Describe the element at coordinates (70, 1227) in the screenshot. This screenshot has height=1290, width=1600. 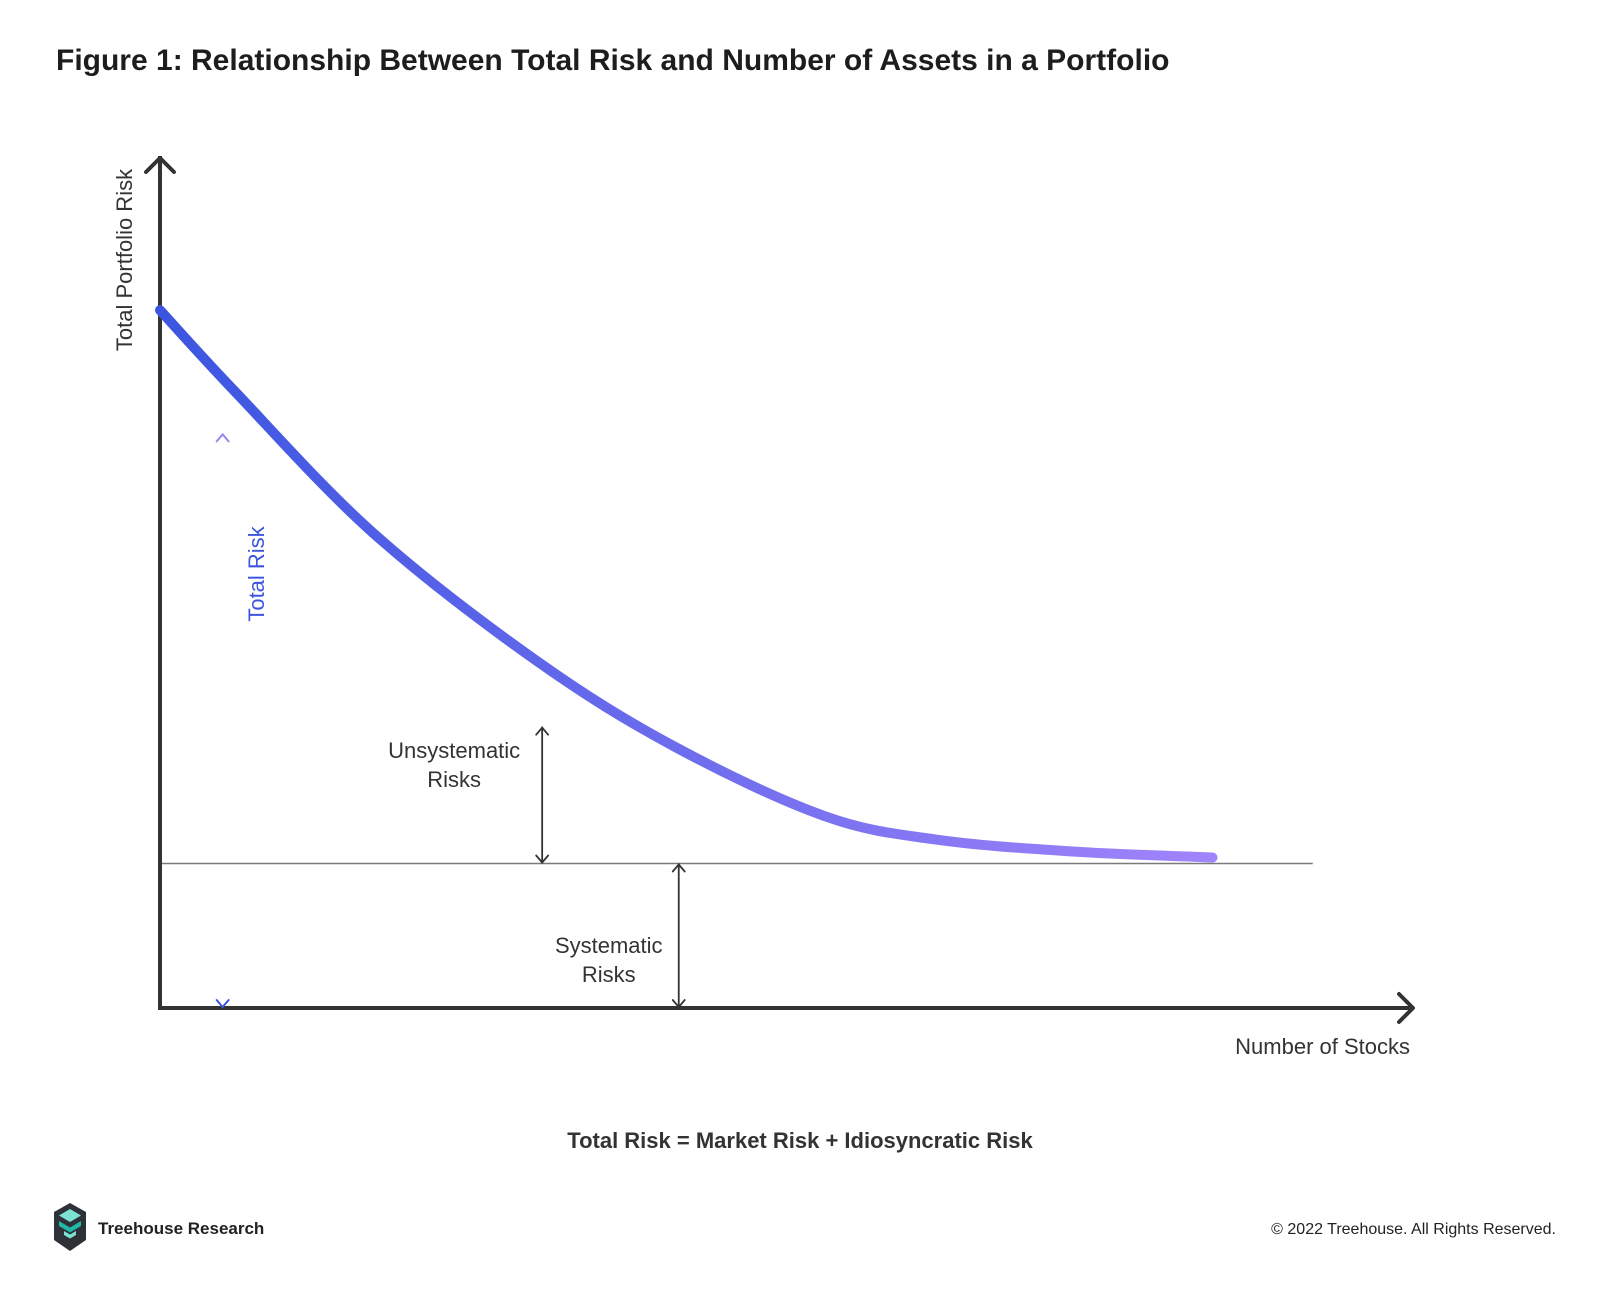
I see `treehouse-logo-icon` at that location.